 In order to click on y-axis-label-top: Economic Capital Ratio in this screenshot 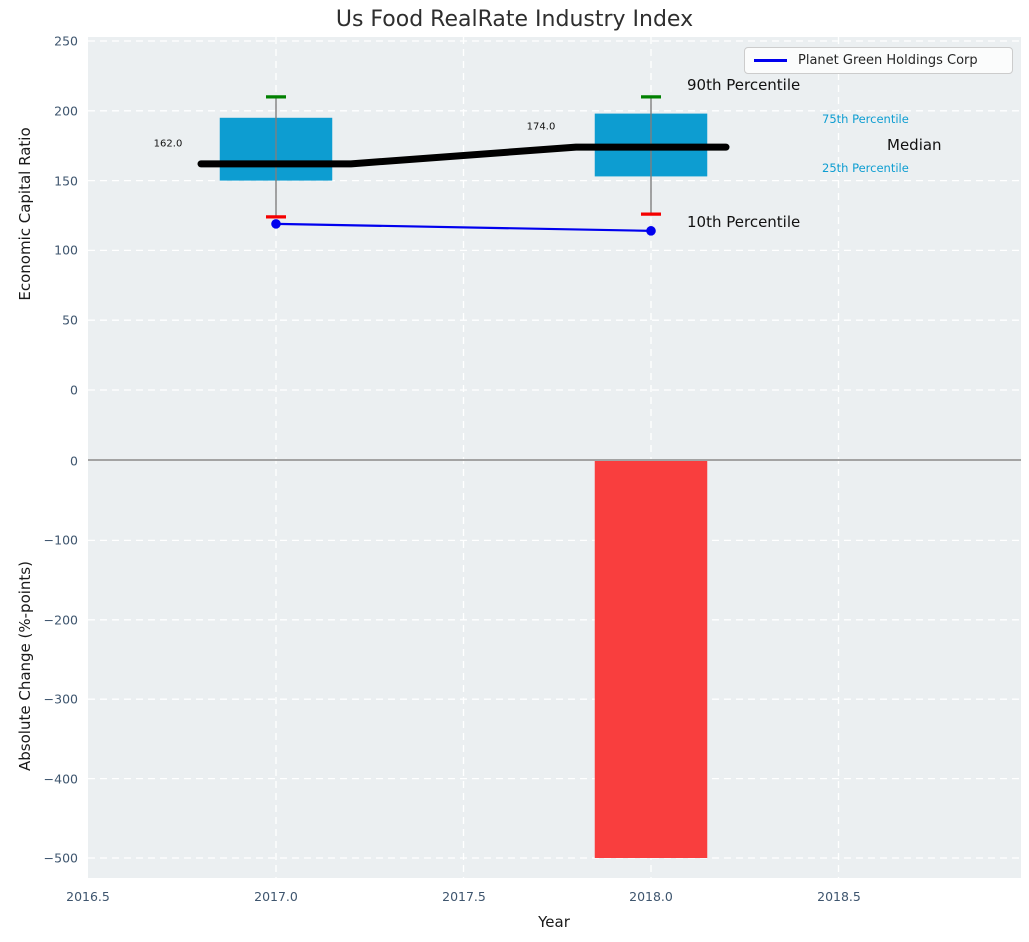, I will do `click(25, 214)`.